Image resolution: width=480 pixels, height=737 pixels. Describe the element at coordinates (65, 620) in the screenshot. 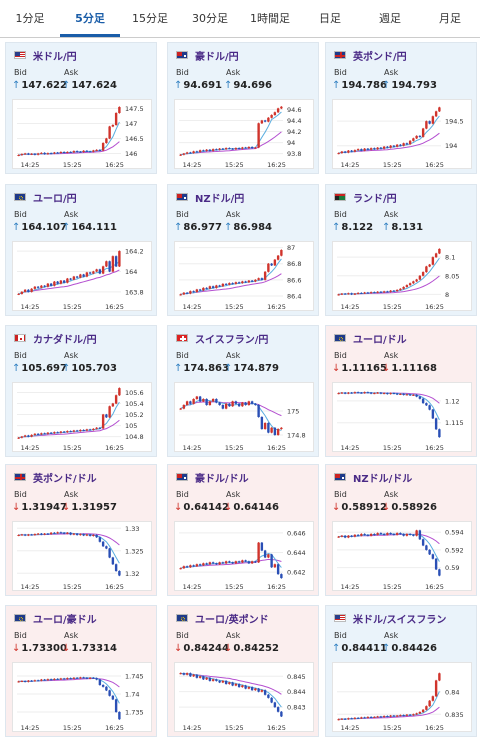

I see `pair-name: ユーロ/豪ドル` at that location.